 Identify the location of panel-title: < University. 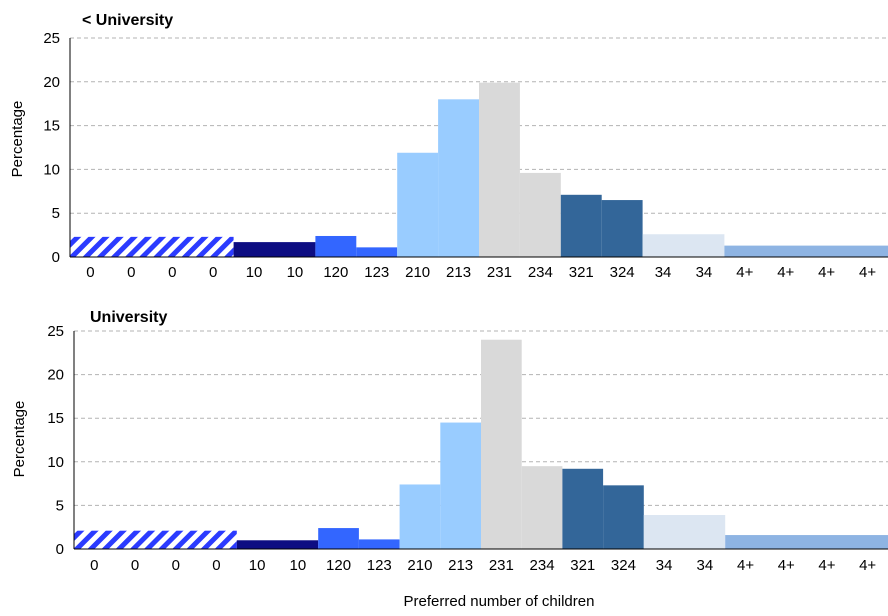
(127, 20).